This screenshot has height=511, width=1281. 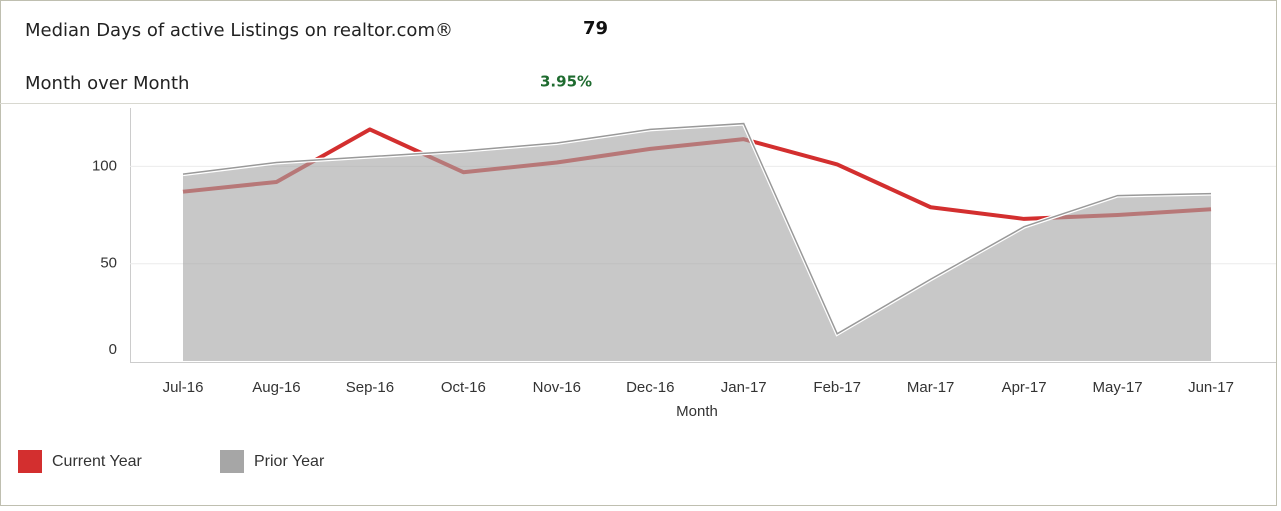 What do you see at coordinates (108, 263) in the screenshot?
I see `y-tick-label: 50` at bounding box center [108, 263].